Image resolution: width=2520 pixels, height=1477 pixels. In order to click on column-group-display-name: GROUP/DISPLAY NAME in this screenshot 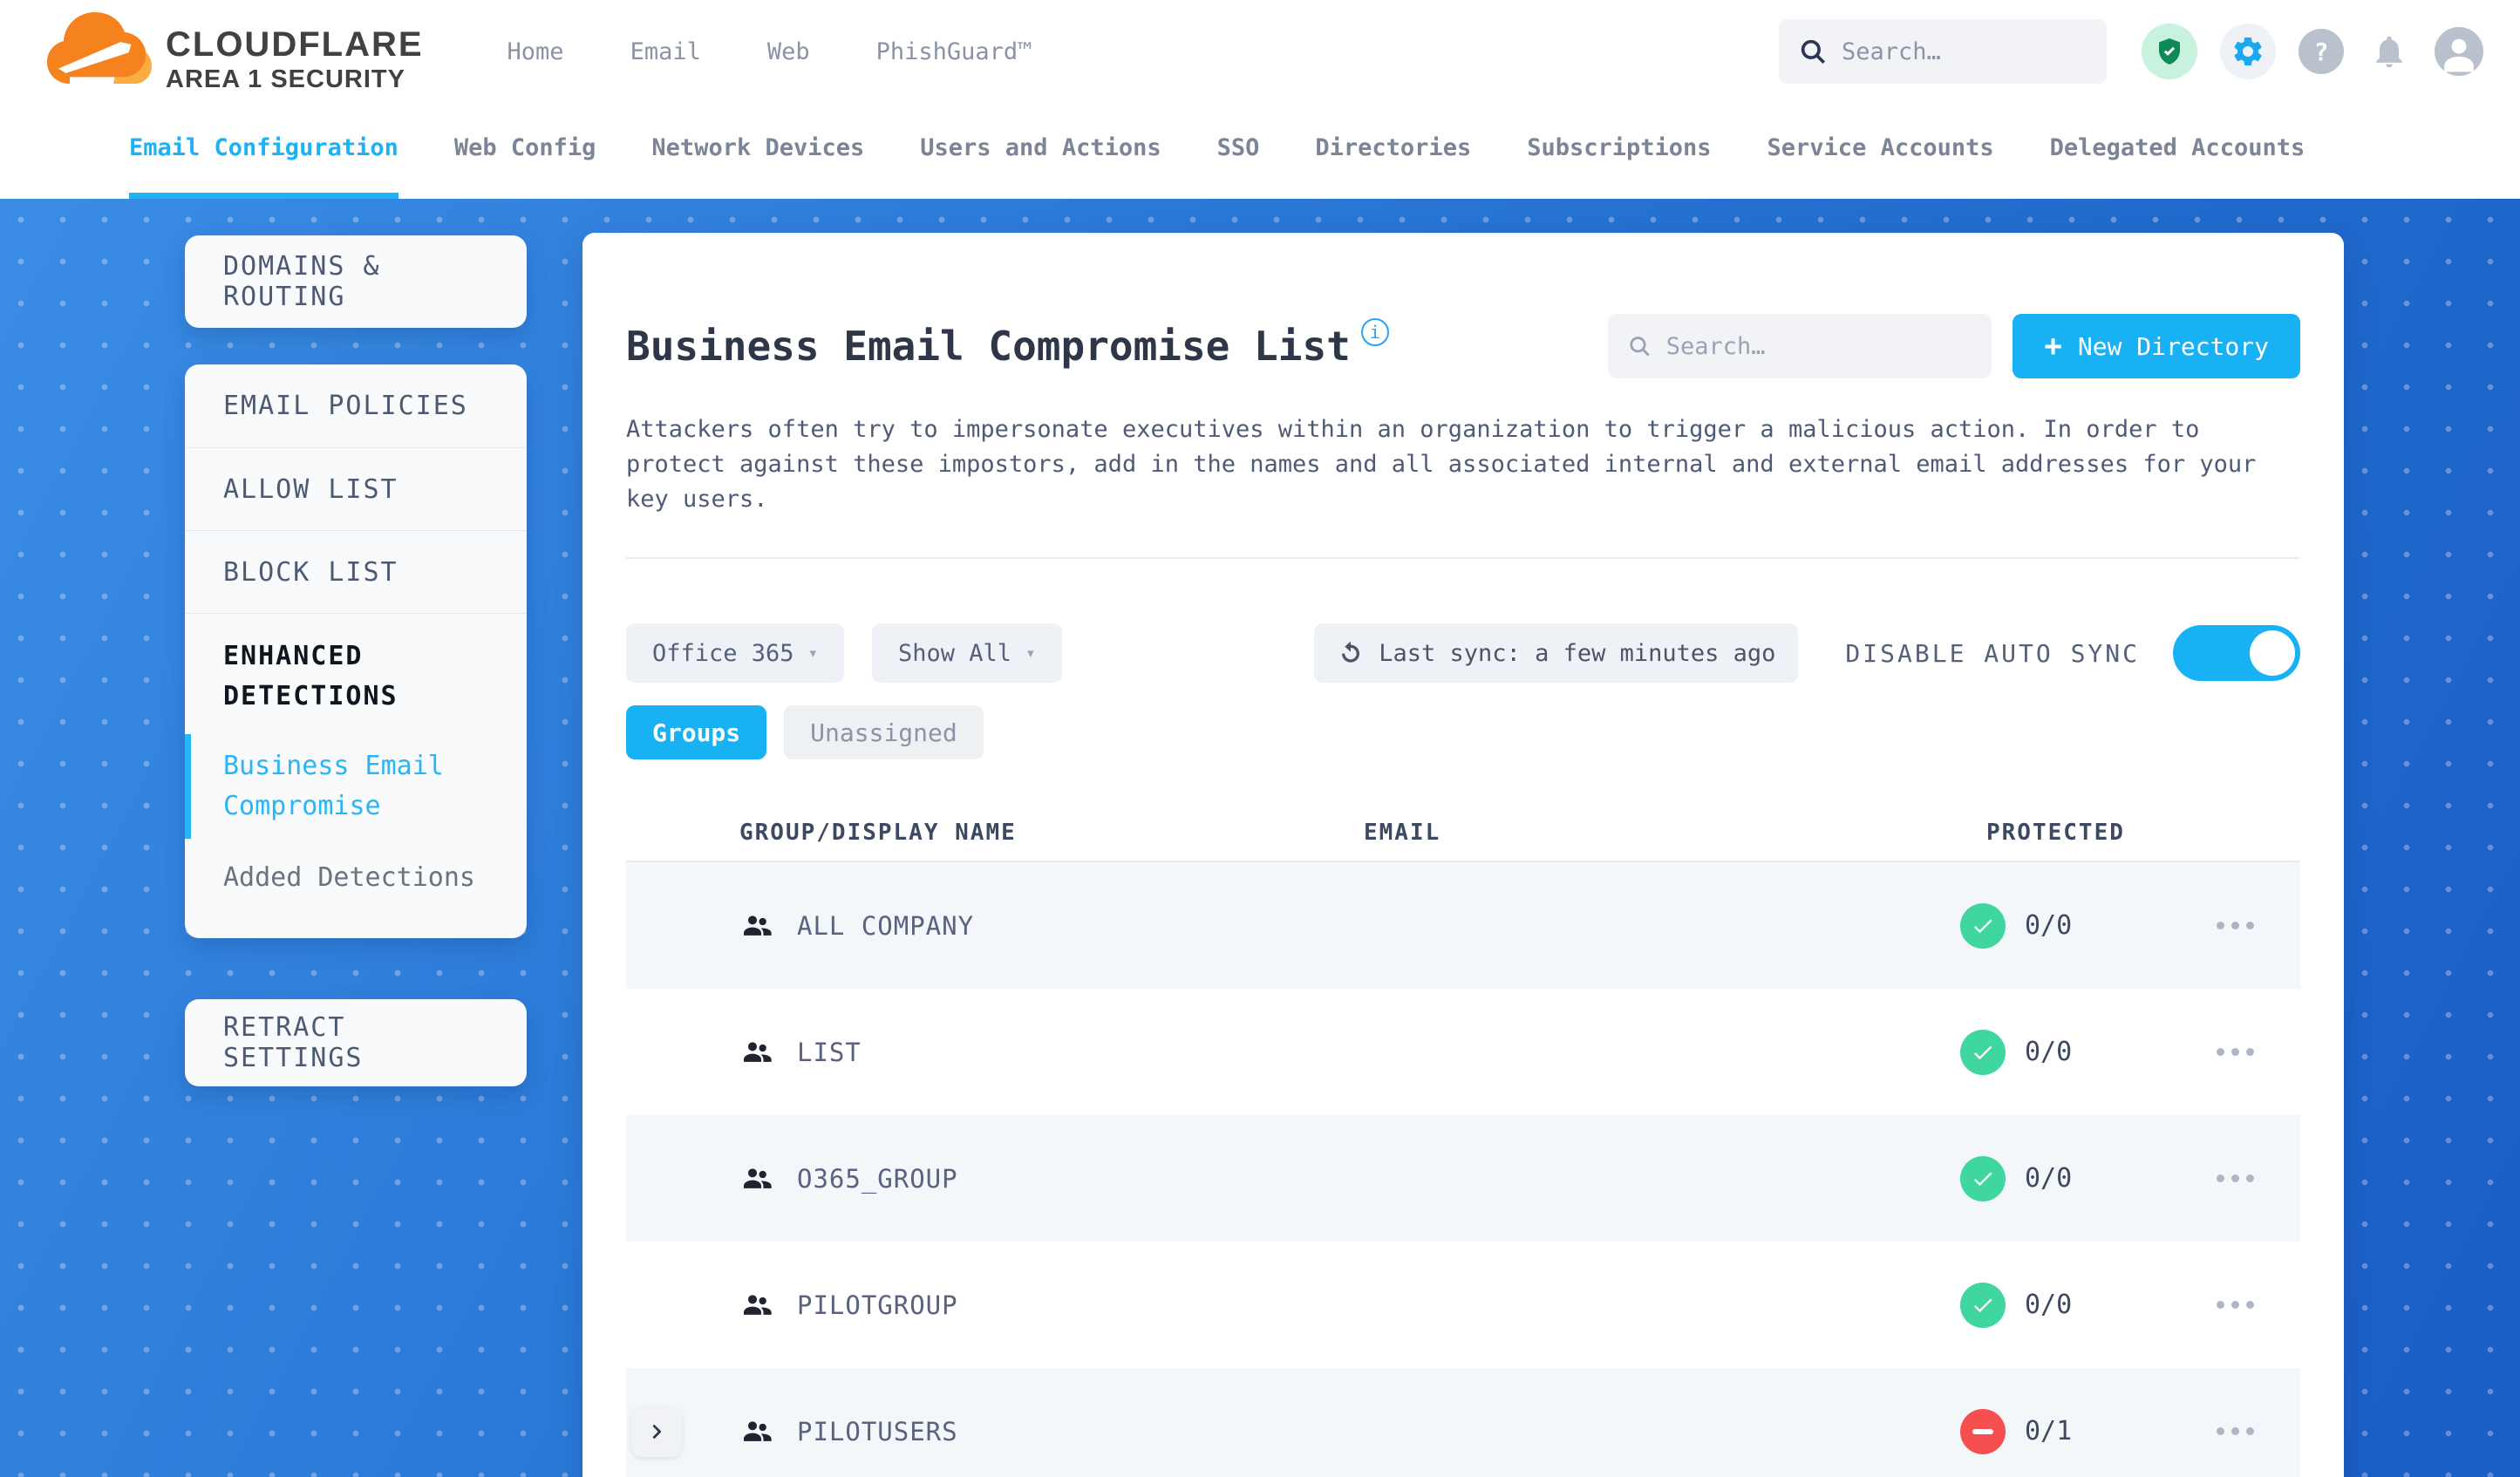, I will do `click(878, 833)`.